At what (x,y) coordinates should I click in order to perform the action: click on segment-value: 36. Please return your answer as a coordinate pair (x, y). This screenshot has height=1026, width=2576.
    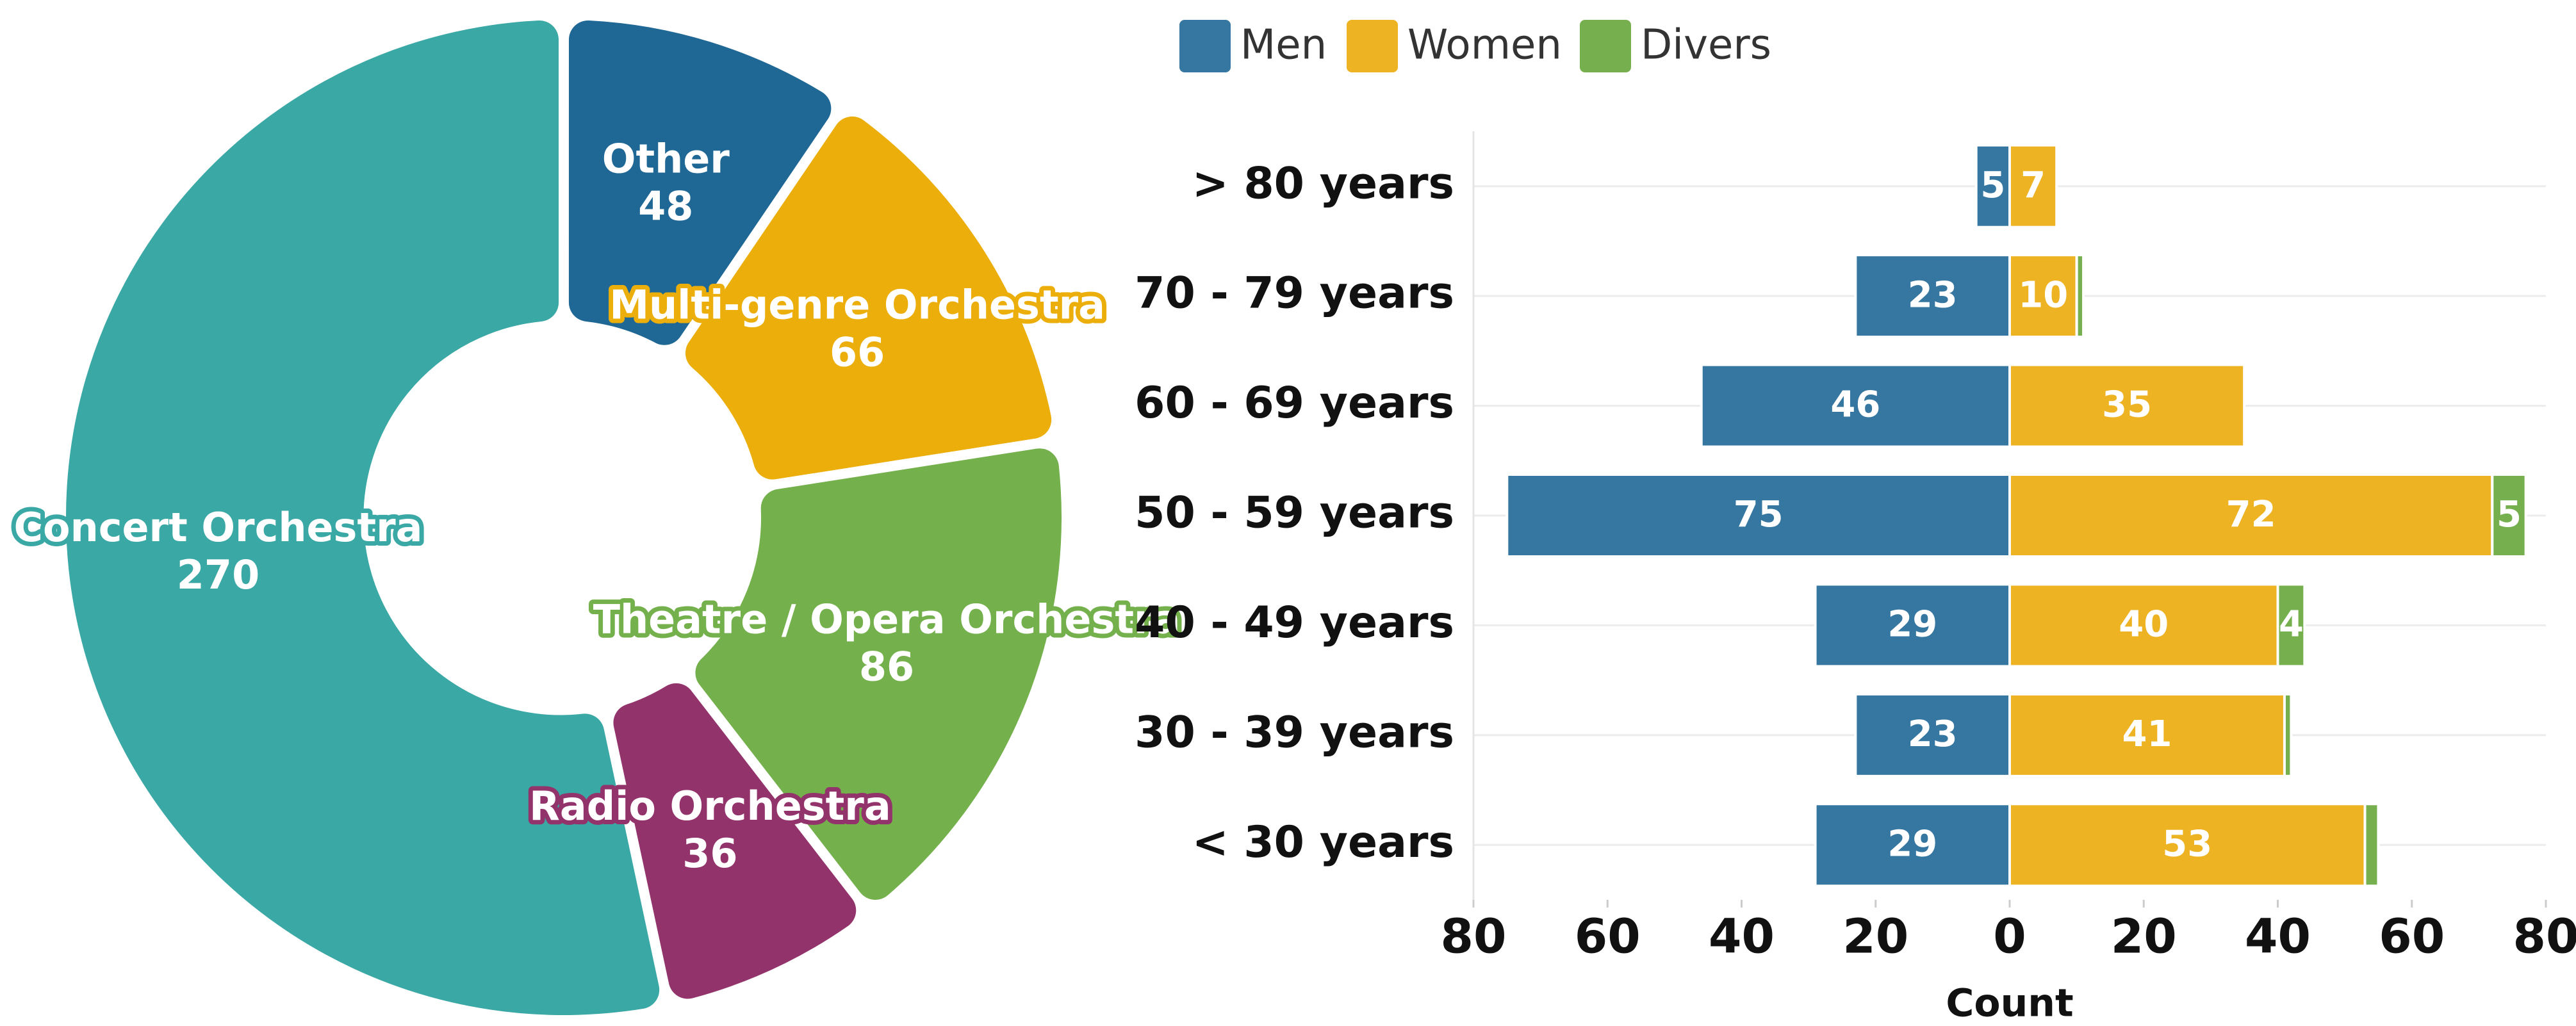
    Looking at the image, I should click on (709, 853).